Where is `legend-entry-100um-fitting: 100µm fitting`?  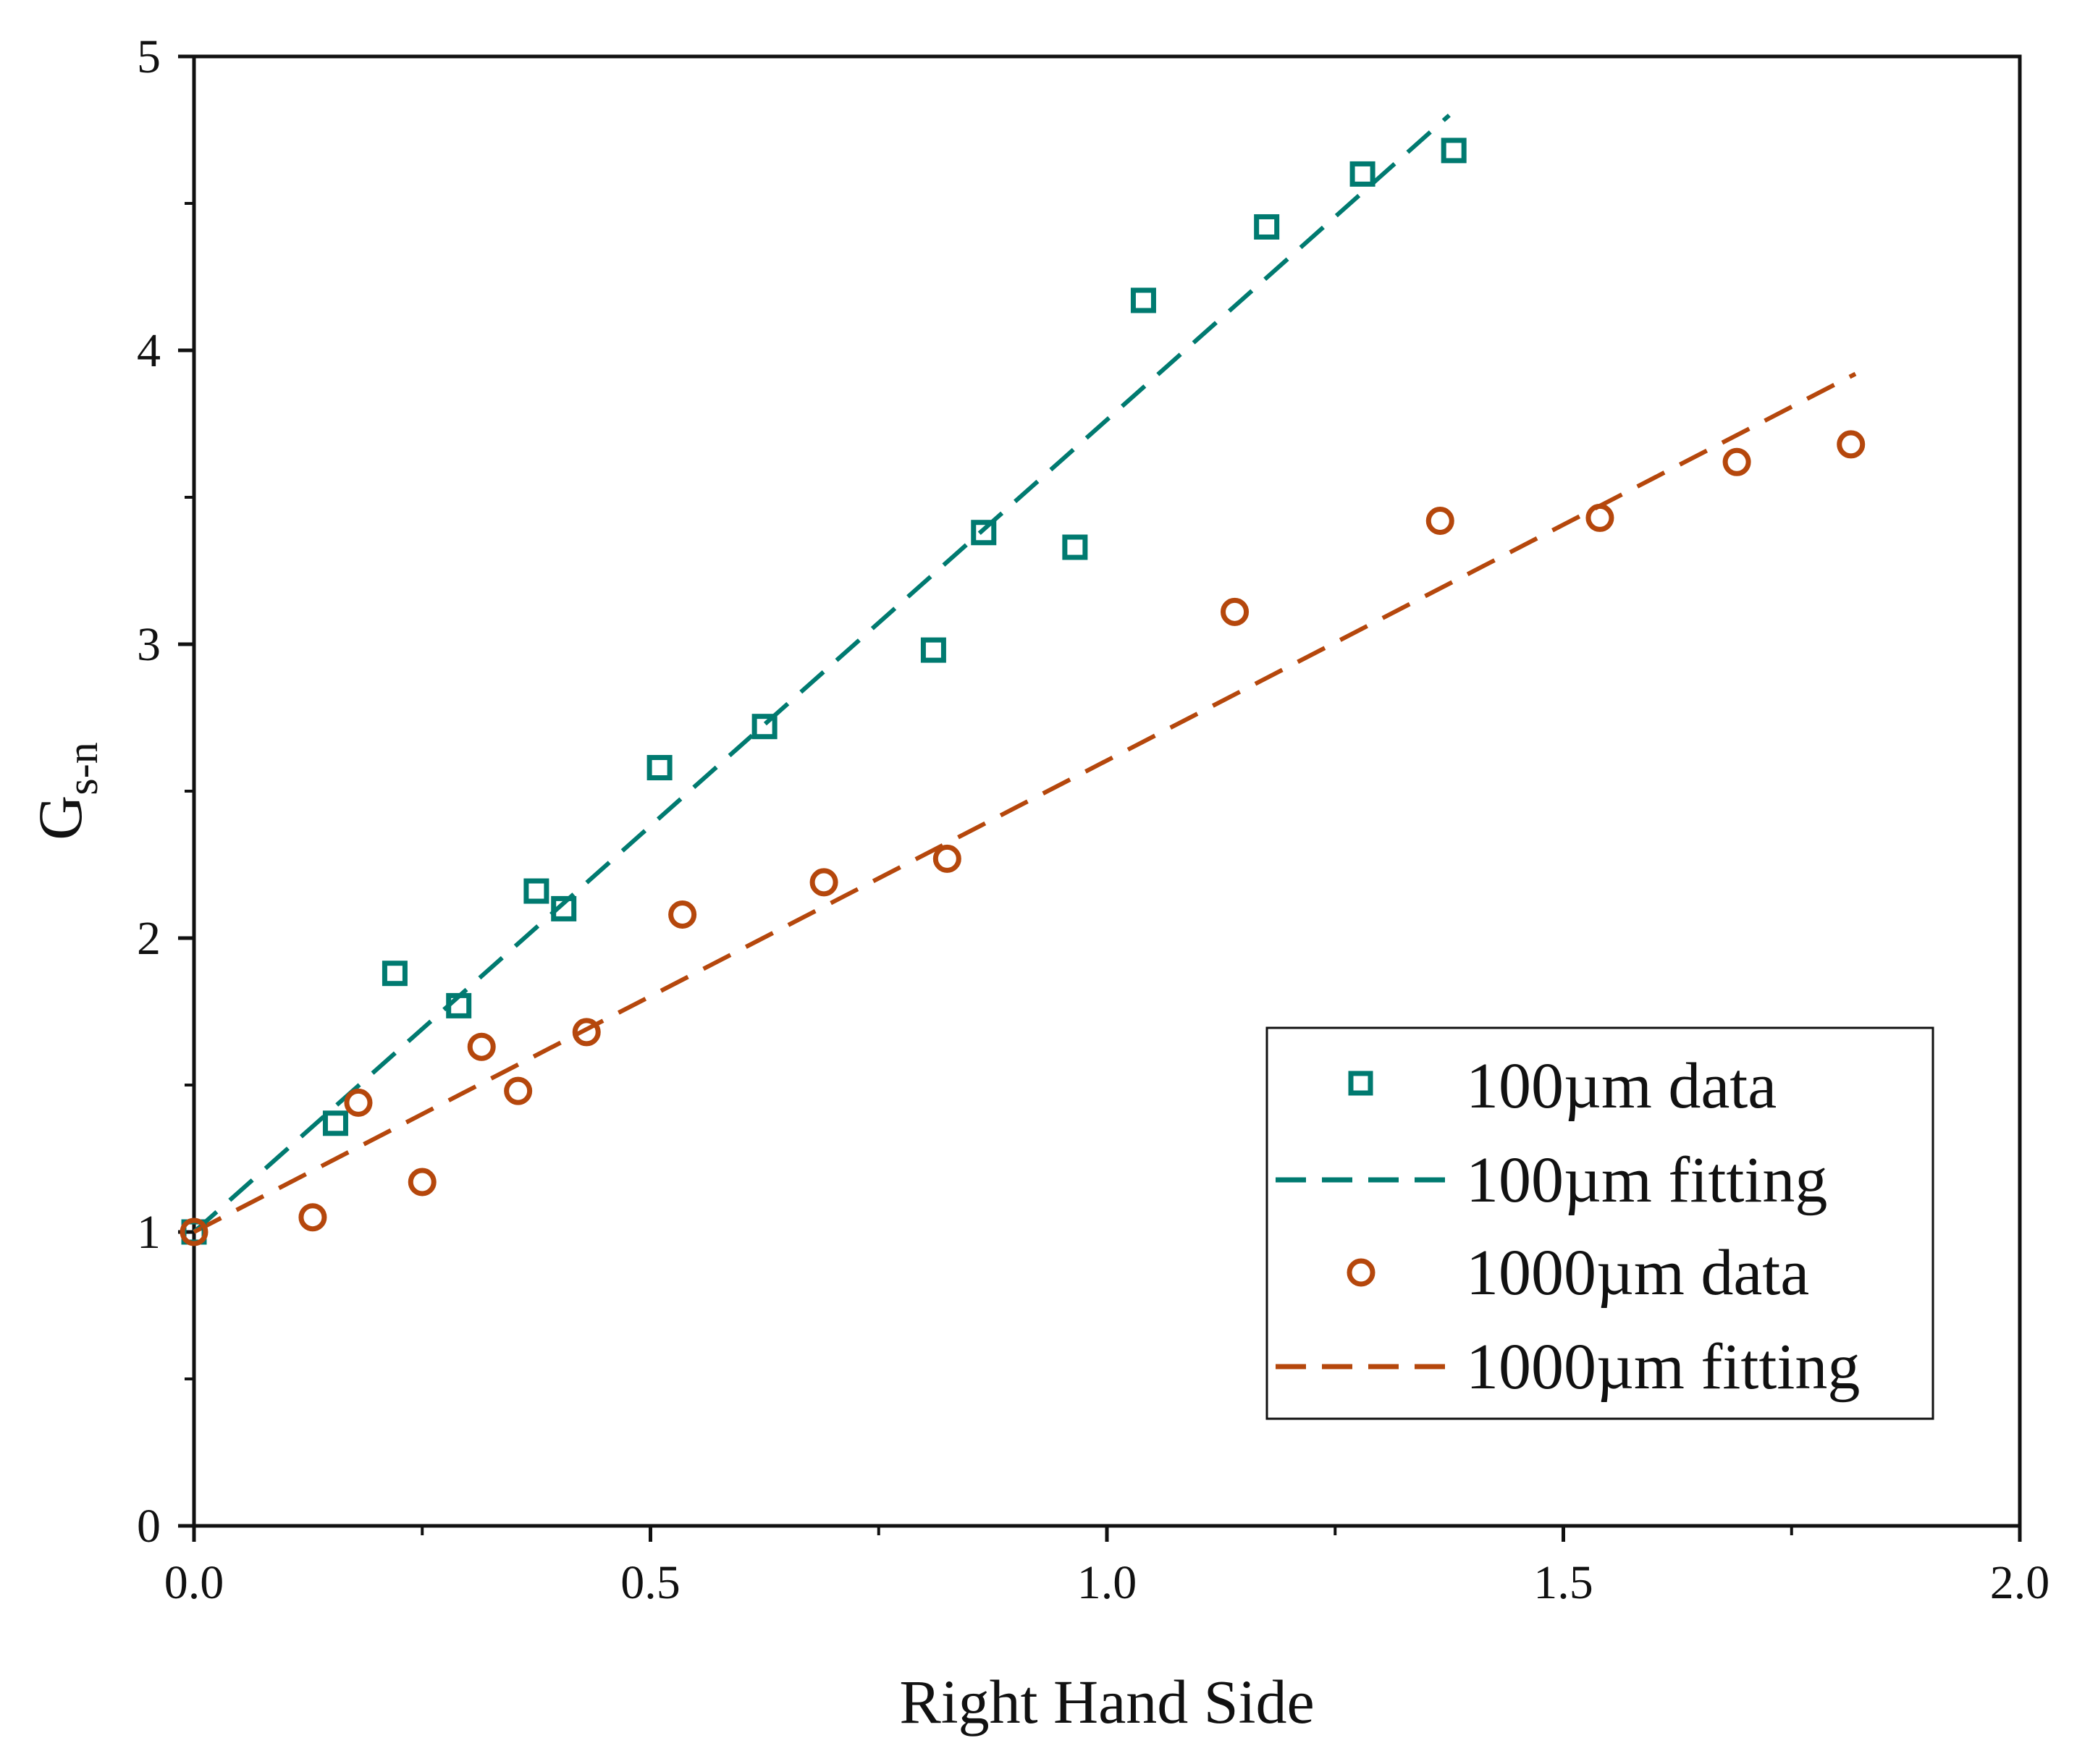
legend-entry-100um-fitting: 100µm fitting is located at coordinates (1551, 1180).